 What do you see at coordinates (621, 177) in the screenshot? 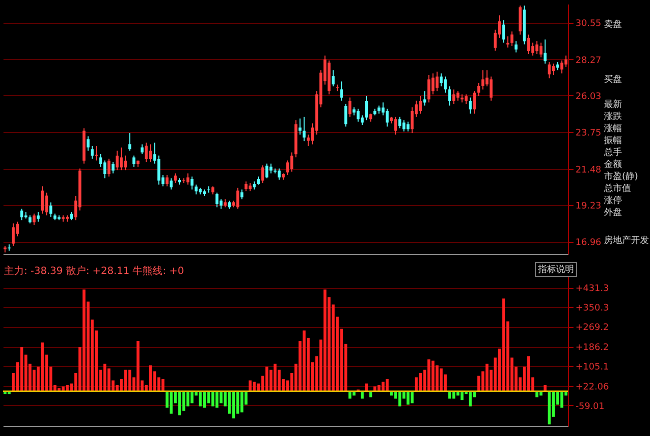
I see `text: 市盈(静)` at bounding box center [621, 177].